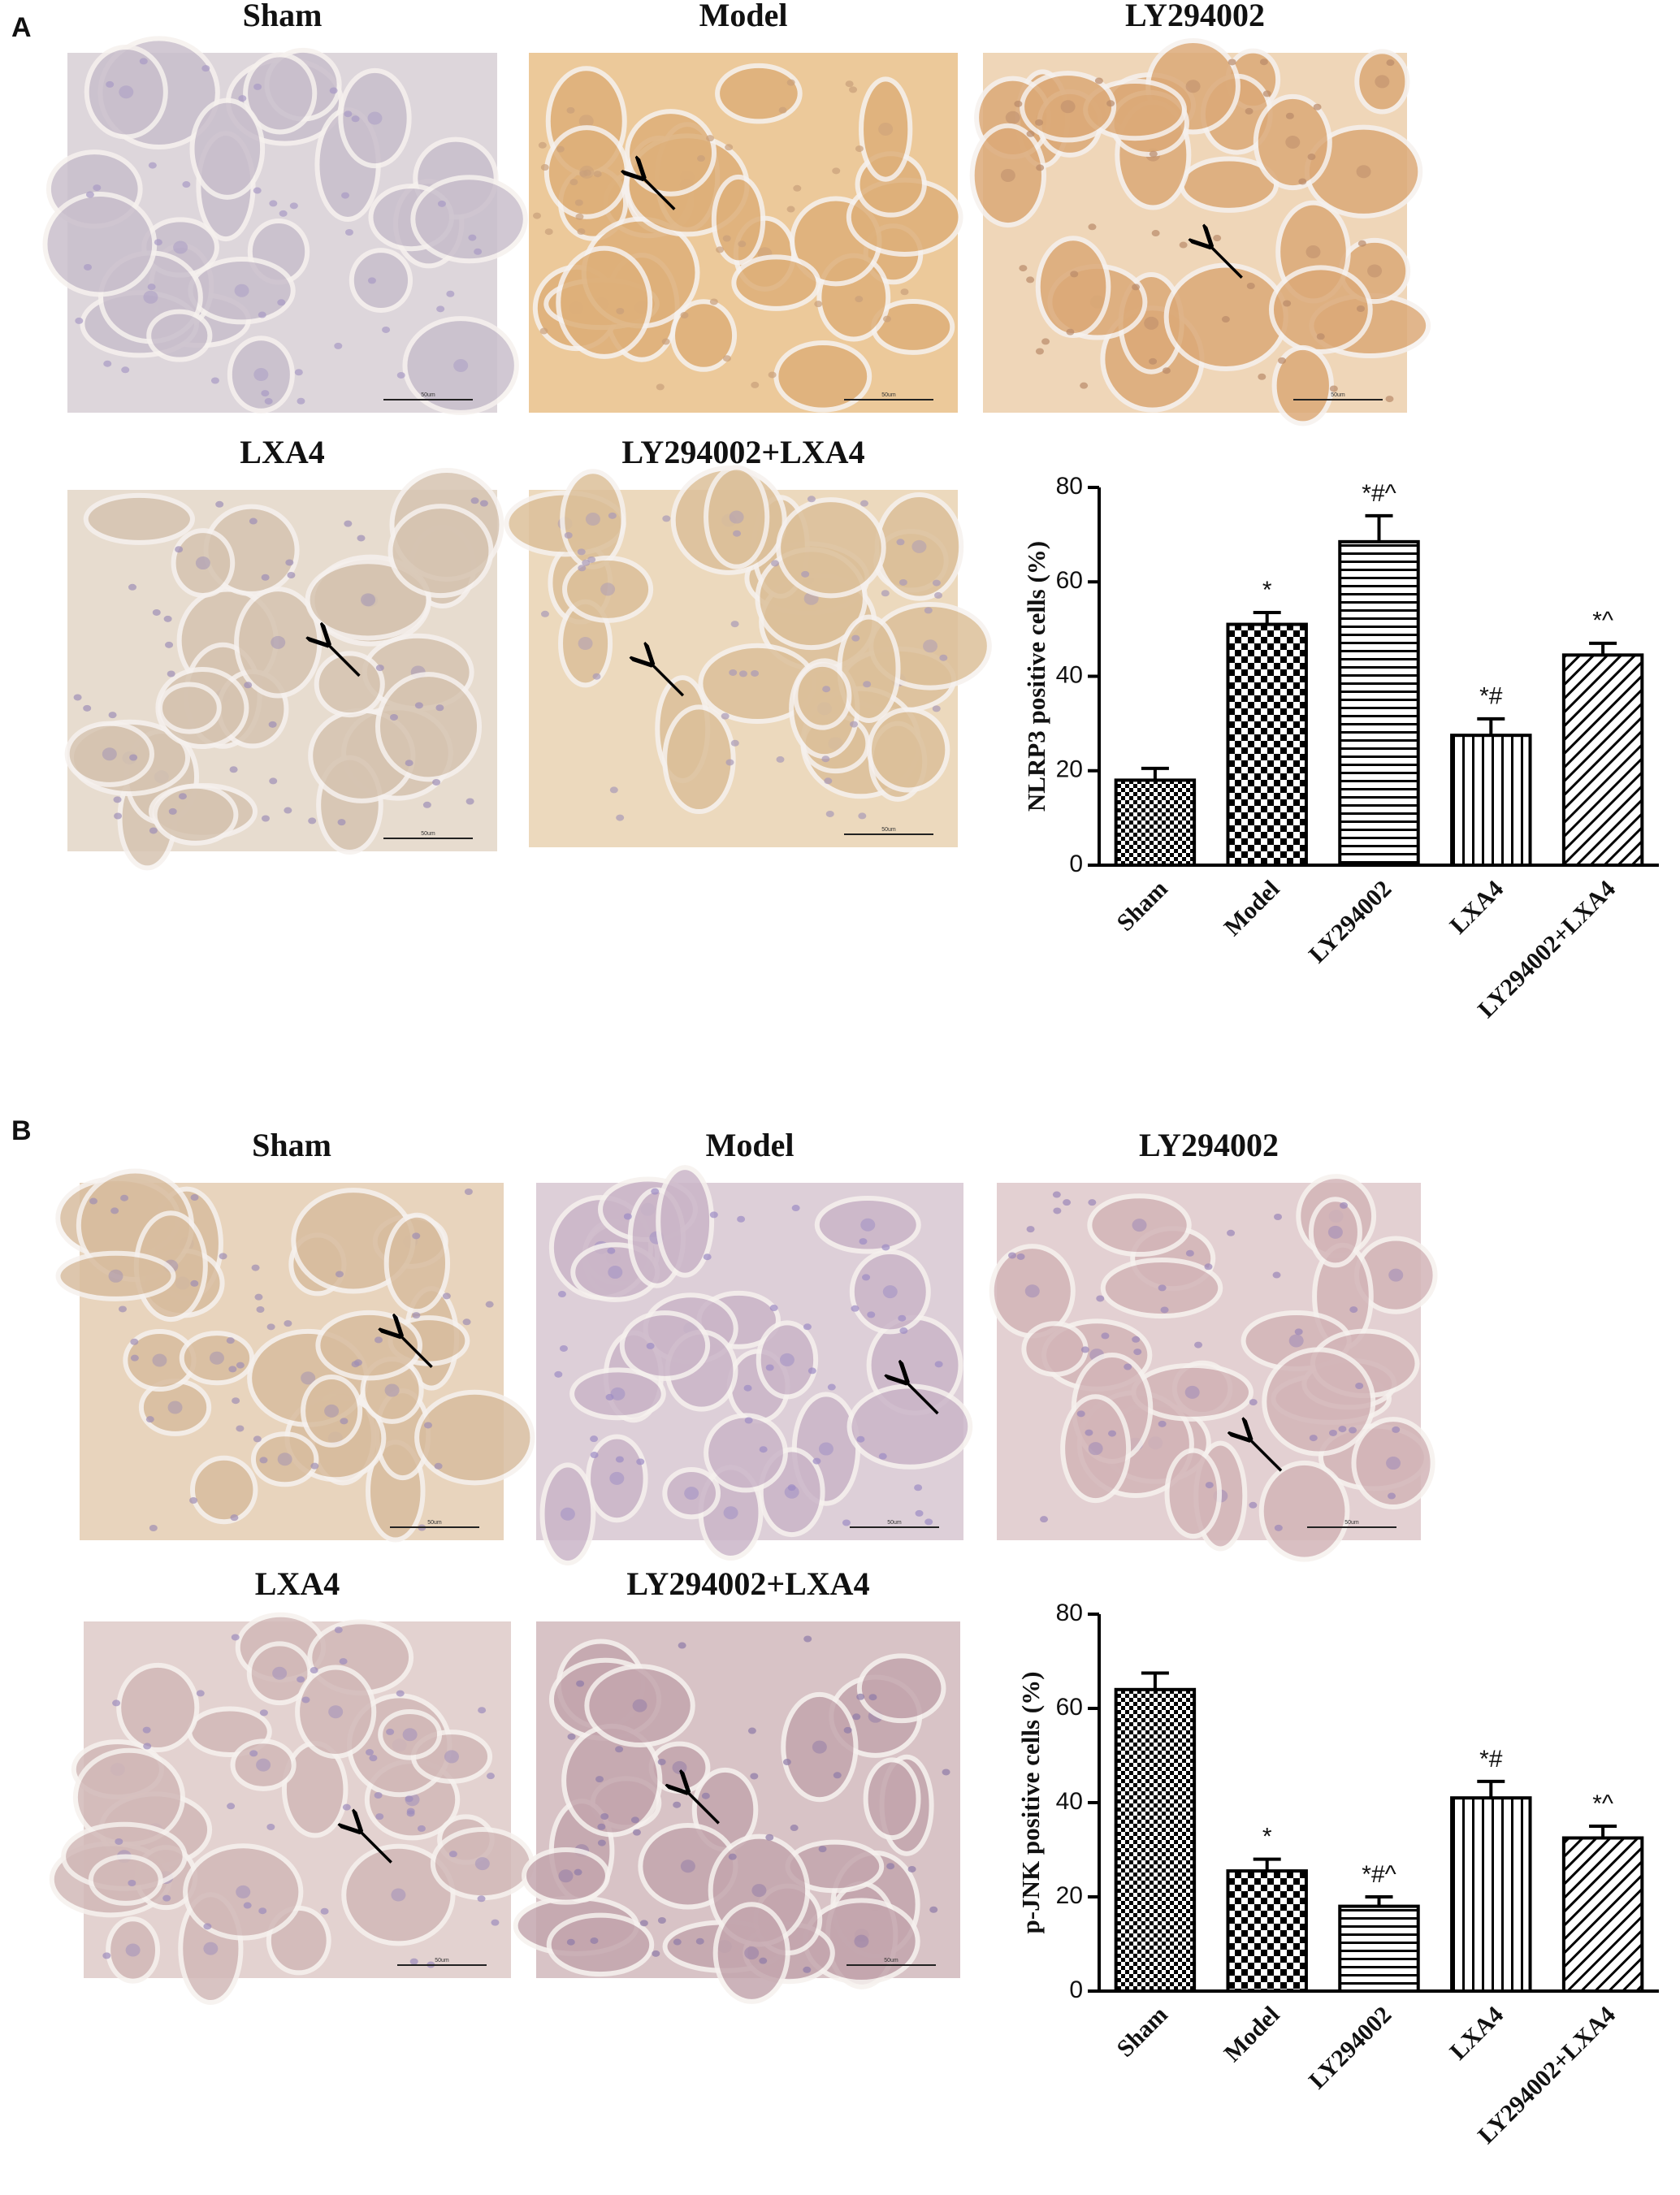 The width and height of the screenshot is (1680, 2195). What do you see at coordinates (282, 452) in the screenshot?
I see `photo-title: LXA4` at bounding box center [282, 452].